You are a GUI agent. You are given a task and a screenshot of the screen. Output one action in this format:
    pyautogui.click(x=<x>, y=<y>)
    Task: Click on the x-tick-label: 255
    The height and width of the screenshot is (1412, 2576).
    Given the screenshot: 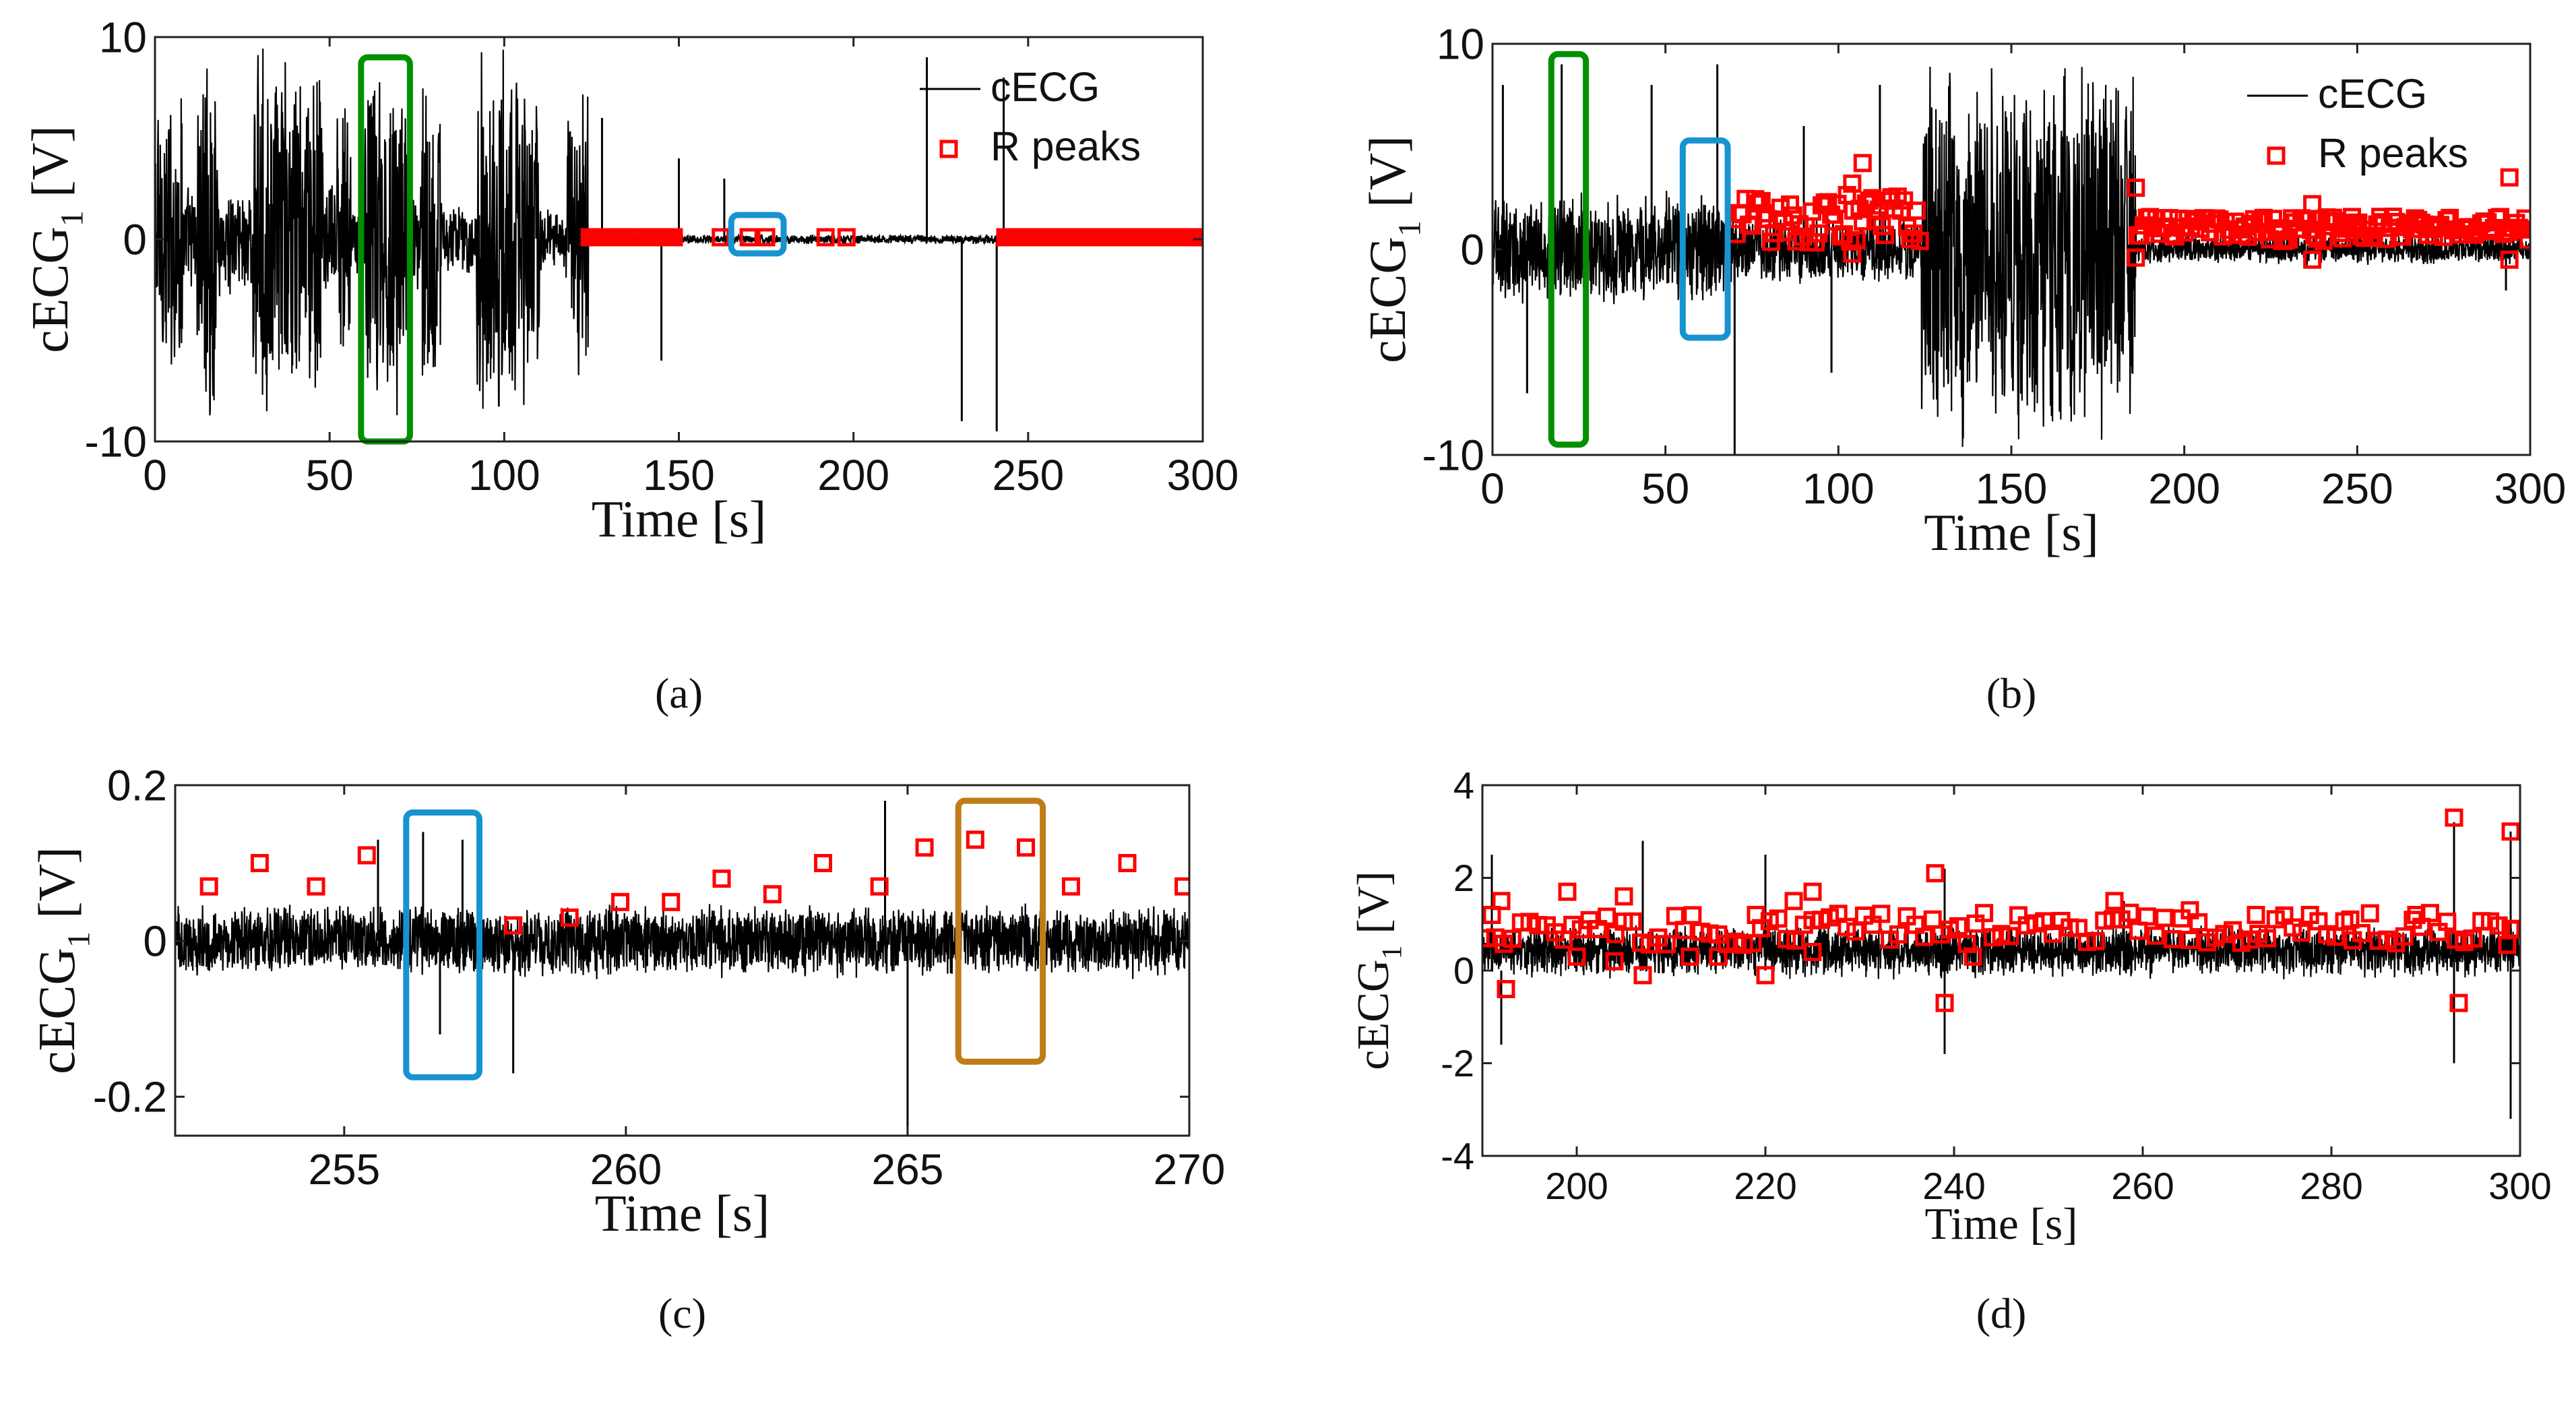 What is the action you would take?
    pyautogui.click(x=344, y=1169)
    